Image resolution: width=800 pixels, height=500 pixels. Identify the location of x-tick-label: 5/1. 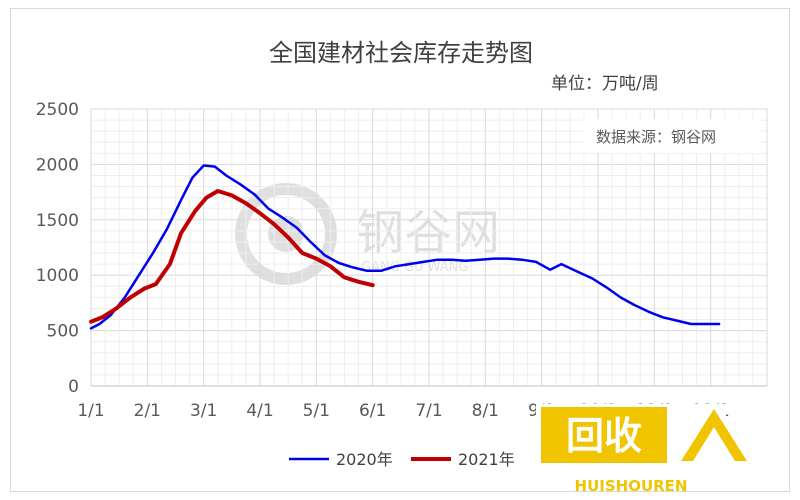
(316, 411).